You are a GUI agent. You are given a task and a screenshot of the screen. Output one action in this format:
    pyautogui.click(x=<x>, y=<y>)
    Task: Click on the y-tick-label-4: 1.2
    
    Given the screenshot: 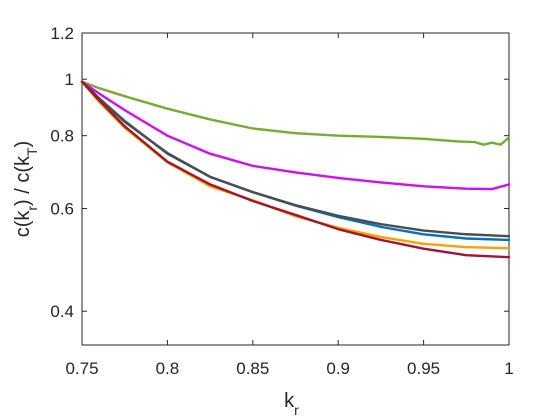 What is the action you would take?
    pyautogui.click(x=62, y=33)
    